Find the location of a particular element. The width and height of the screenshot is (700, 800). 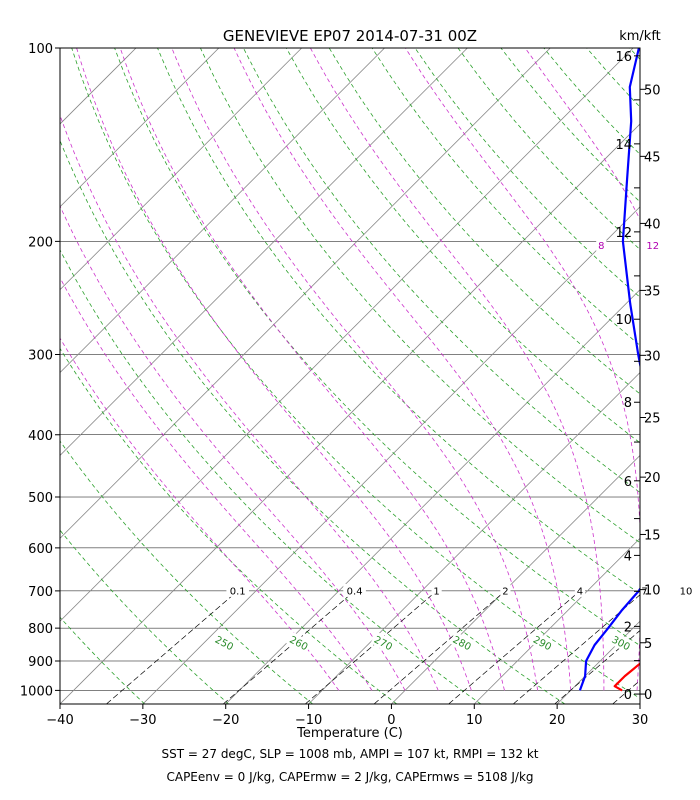

kft-tick-label: 25 is located at coordinates (652, 418).